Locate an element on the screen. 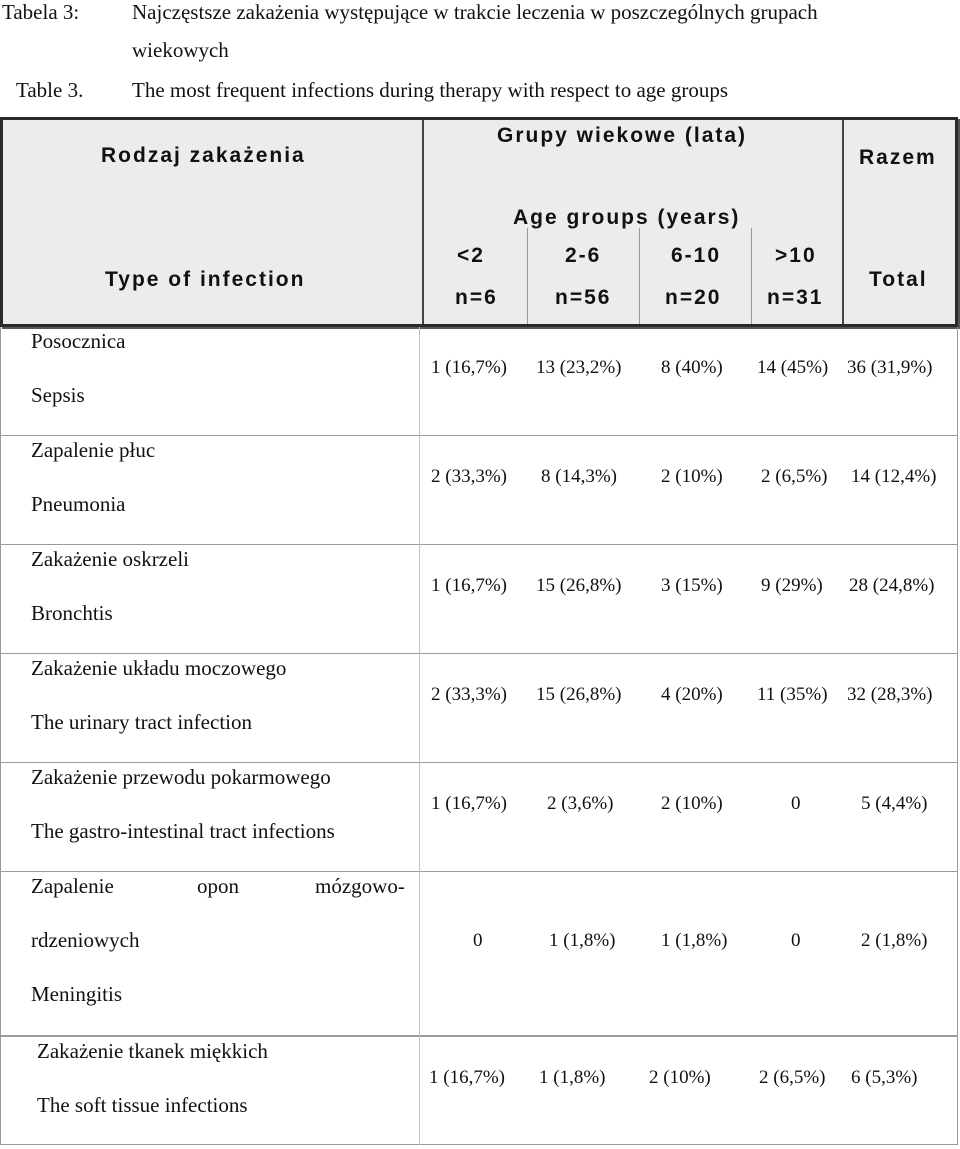 The image size is (960, 1149). header-group-range: 6-10 is located at coordinates (696, 255).